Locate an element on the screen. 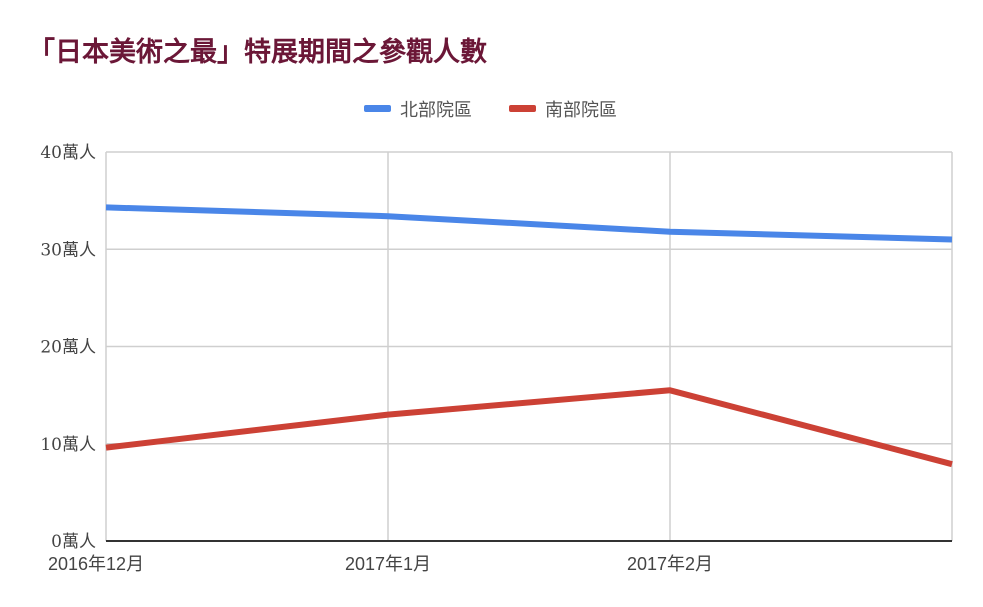  y-tick-label: 10萬人 is located at coordinates (68, 445).